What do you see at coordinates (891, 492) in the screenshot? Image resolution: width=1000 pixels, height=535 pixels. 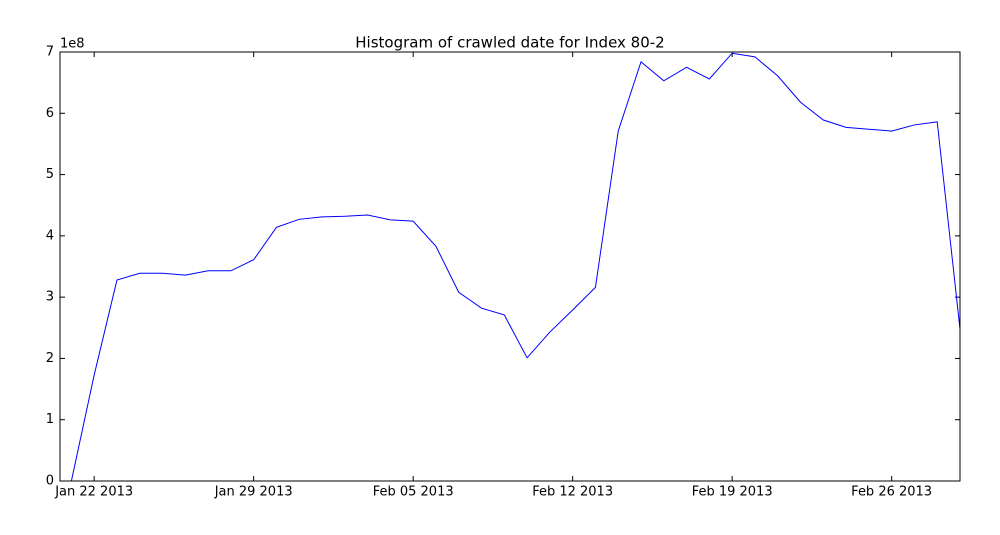 I see `x-tick-label: Feb 26 2013` at bounding box center [891, 492].